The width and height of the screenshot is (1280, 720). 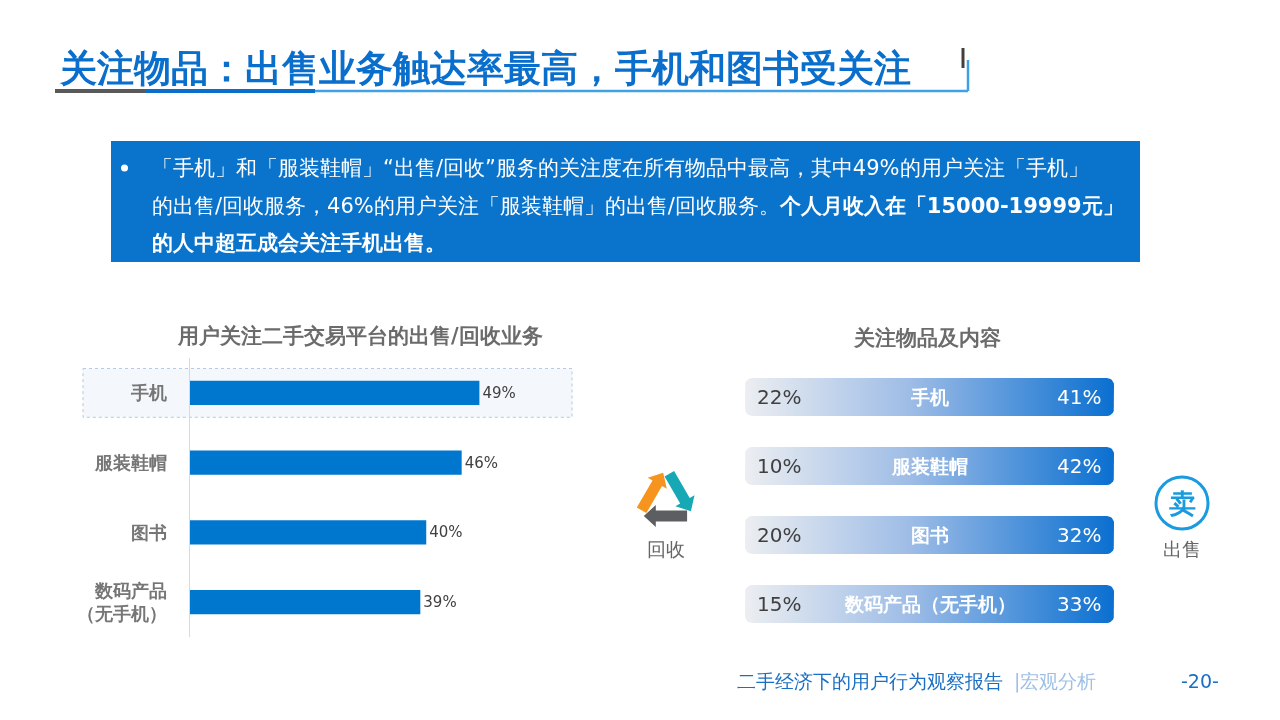 I want to click on data-label: 33%, so click(x=1079, y=604).